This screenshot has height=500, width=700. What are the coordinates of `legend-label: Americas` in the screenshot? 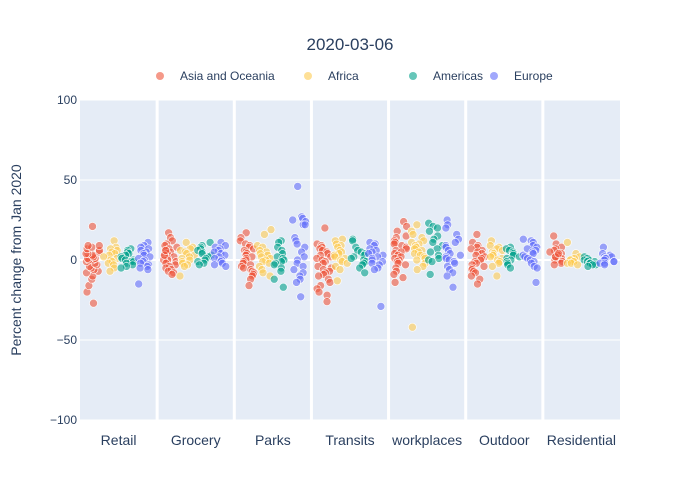 It's located at (458, 76).